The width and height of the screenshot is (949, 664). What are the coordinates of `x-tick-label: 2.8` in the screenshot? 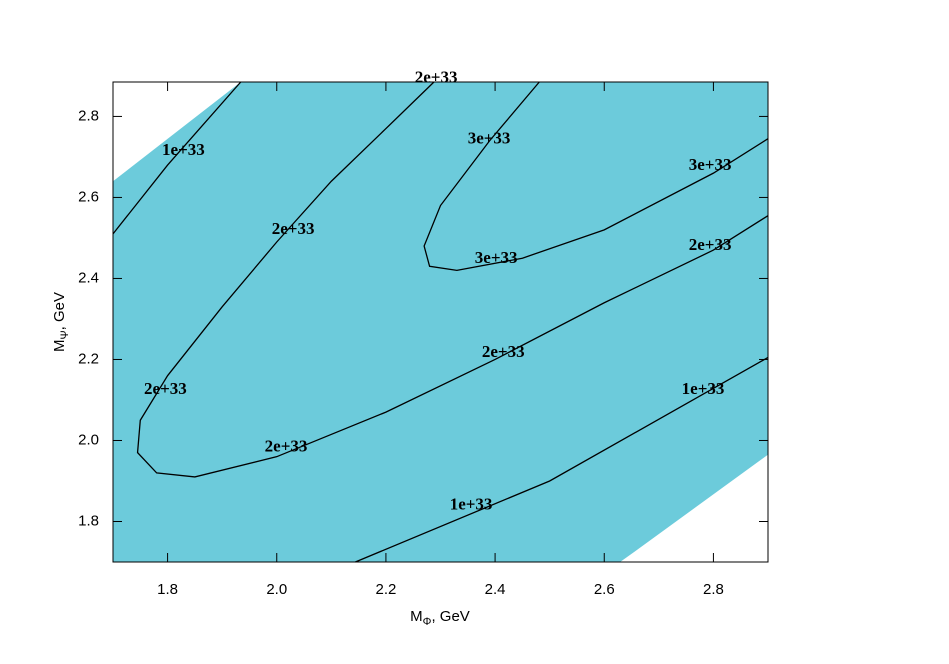 It's located at (713, 589).